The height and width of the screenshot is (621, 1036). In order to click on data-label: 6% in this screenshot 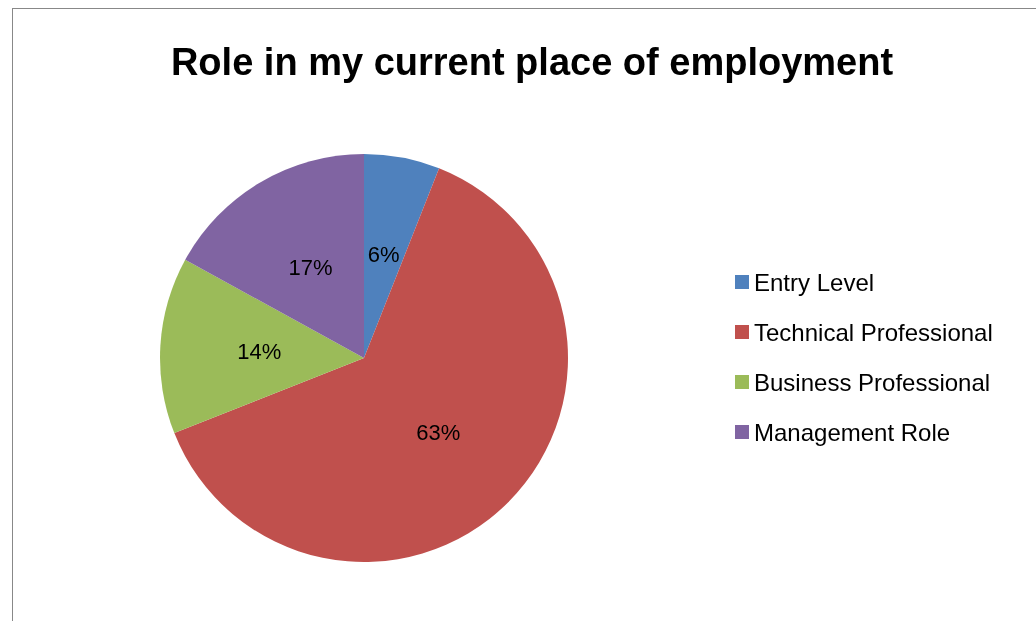, I will do `click(383, 255)`.